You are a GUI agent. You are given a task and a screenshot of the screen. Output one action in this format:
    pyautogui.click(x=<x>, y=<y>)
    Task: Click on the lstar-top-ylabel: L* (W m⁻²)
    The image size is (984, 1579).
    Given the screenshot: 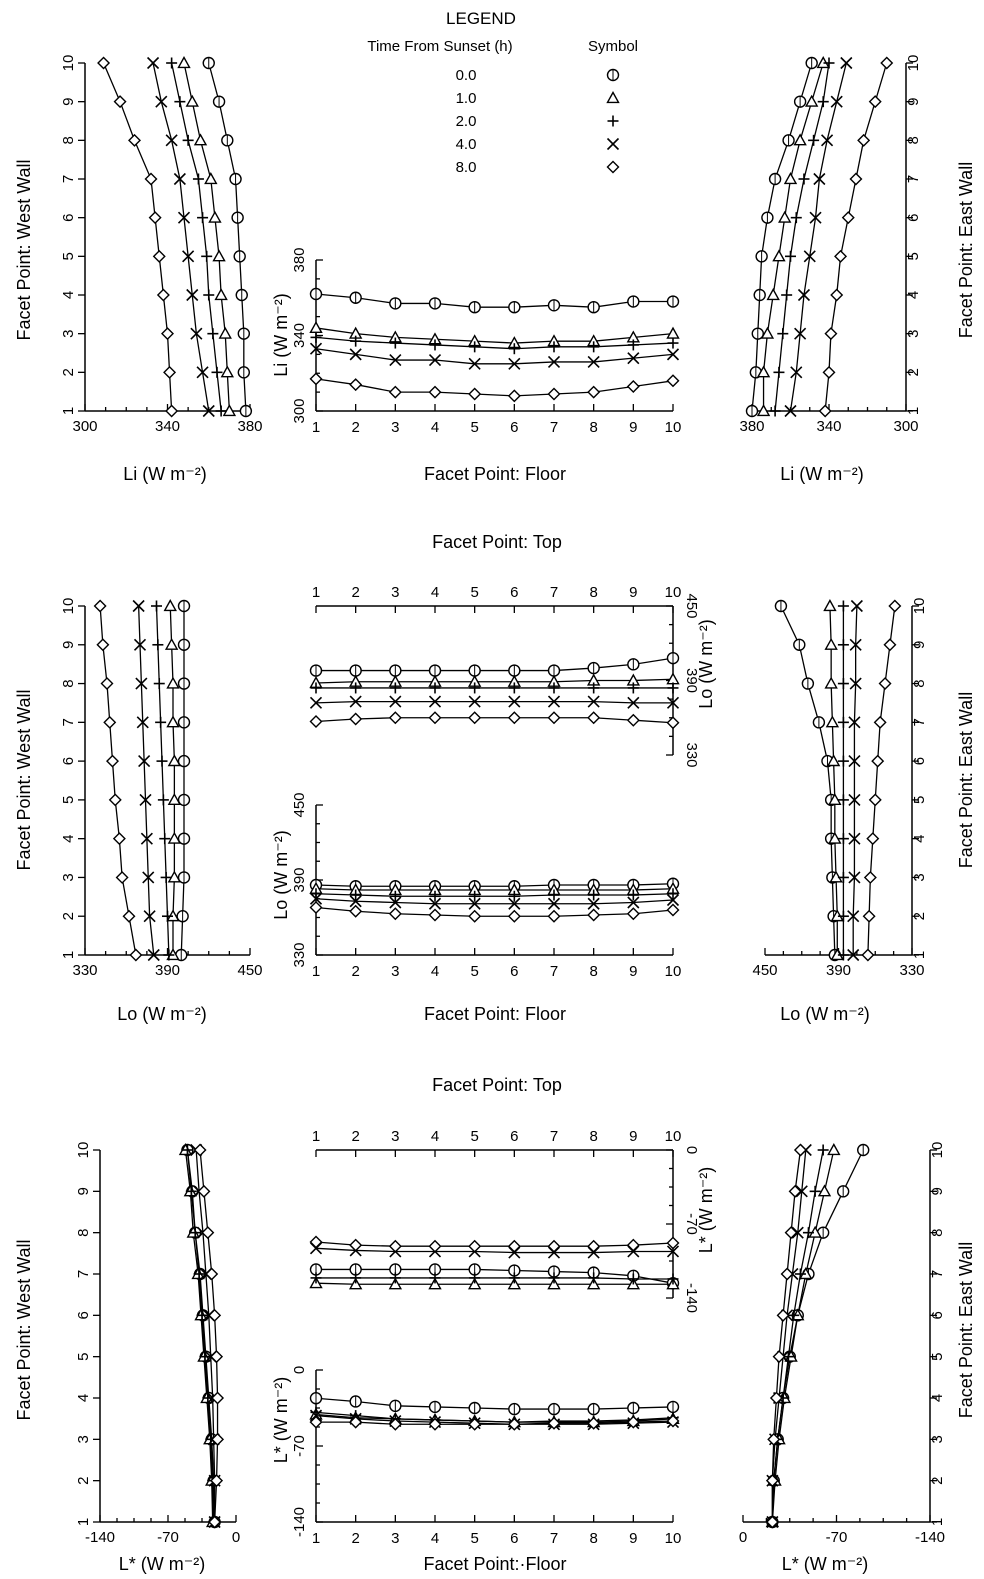 What is the action you would take?
    pyautogui.click(x=706, y=1210)
    